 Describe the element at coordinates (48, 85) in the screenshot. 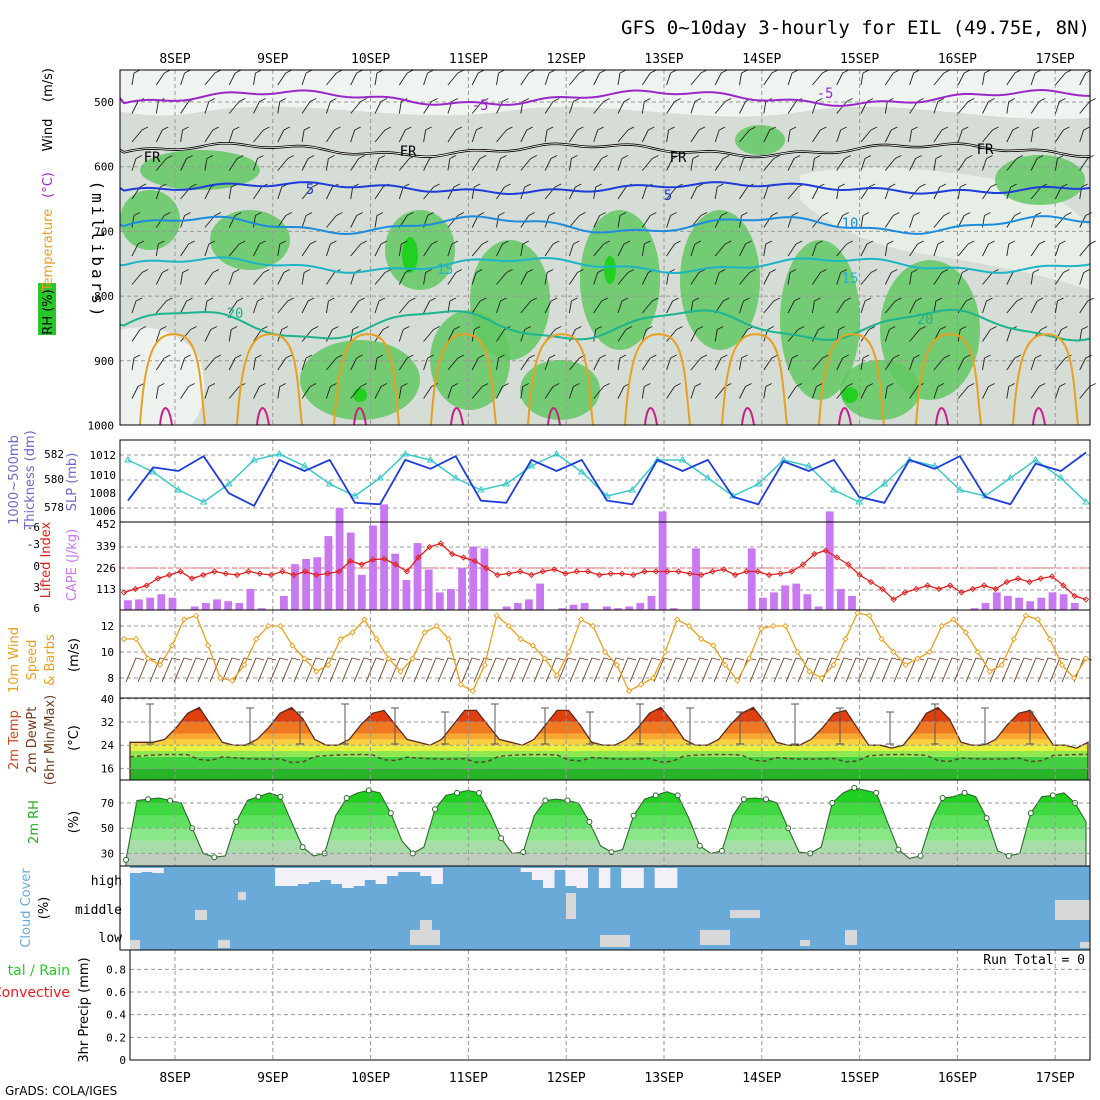

I see `upper-side-label: (m/s)` at that location.